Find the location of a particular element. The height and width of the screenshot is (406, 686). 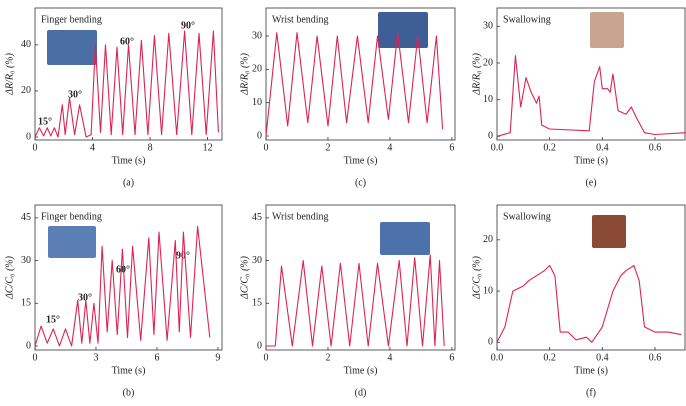

panel-label: (f) is located at coordinates (591, 392).